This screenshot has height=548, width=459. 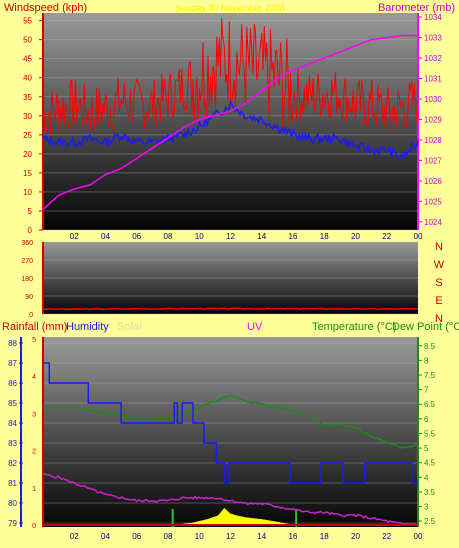 I want to click on humidity-y-tick-label: 86, so click(x=12, y=383).